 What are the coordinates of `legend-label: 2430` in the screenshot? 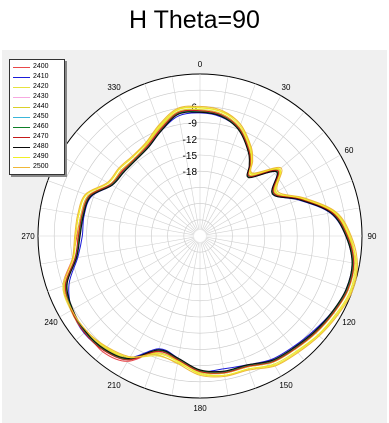 It's located at (41, 96).